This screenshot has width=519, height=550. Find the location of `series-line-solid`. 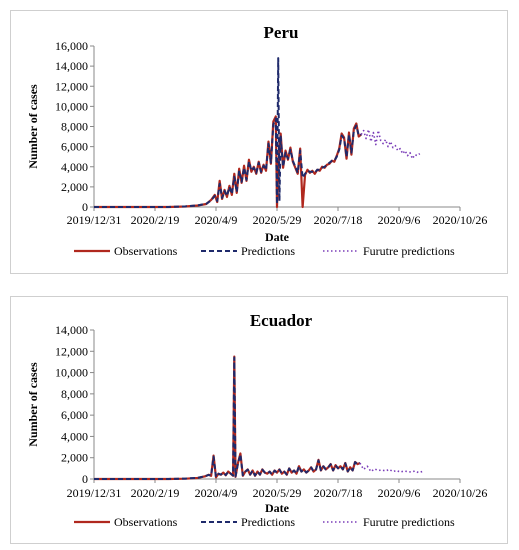

series-line-solid is located at coordinates (227, 418).